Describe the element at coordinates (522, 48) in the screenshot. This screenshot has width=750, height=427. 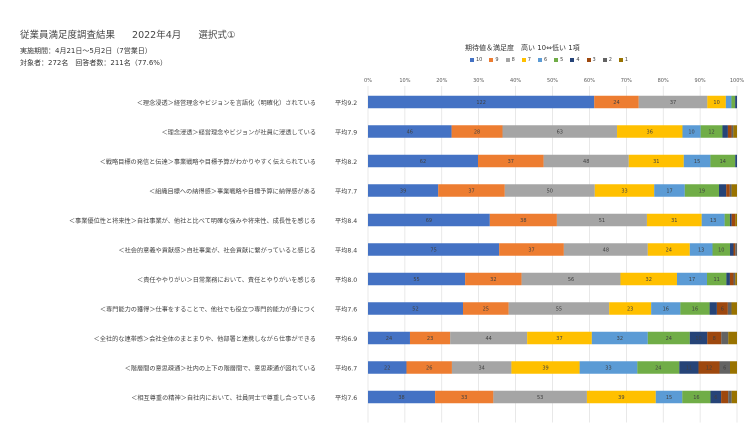
I see `legend-title: 期待値＆満足度 高い 10⇔低い 1項` at that location.